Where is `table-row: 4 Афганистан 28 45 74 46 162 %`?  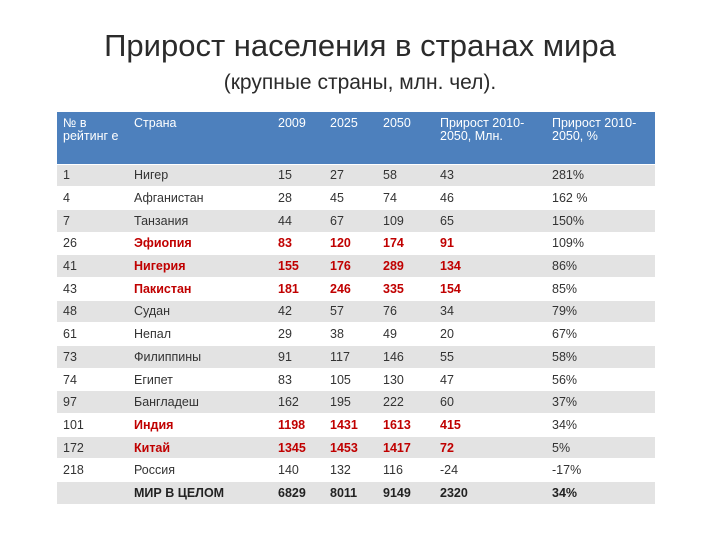 table-row: 4 Афганистан 28 45 74 46 162 % is located at coordinates (356, 198).